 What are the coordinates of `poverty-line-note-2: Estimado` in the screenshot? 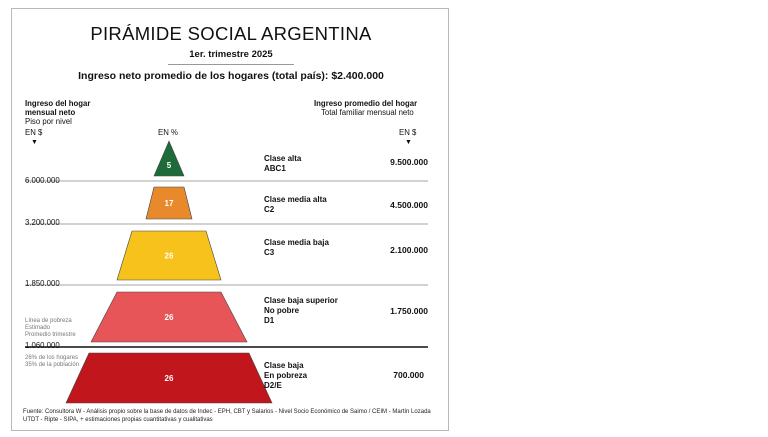 It's located at (38, 328).